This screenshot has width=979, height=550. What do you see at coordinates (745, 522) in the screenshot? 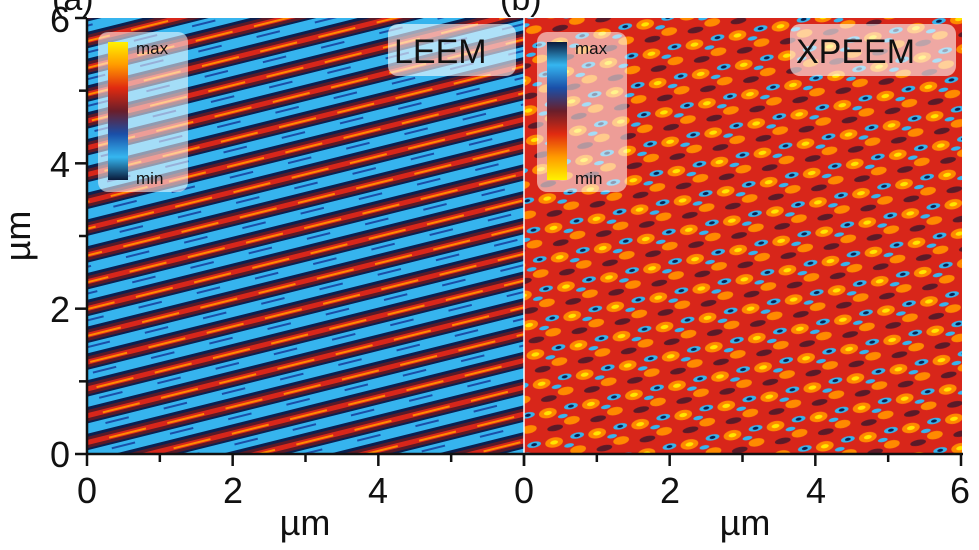
I see `x-axis-title-right: µm` at bounding box center [745, 522].